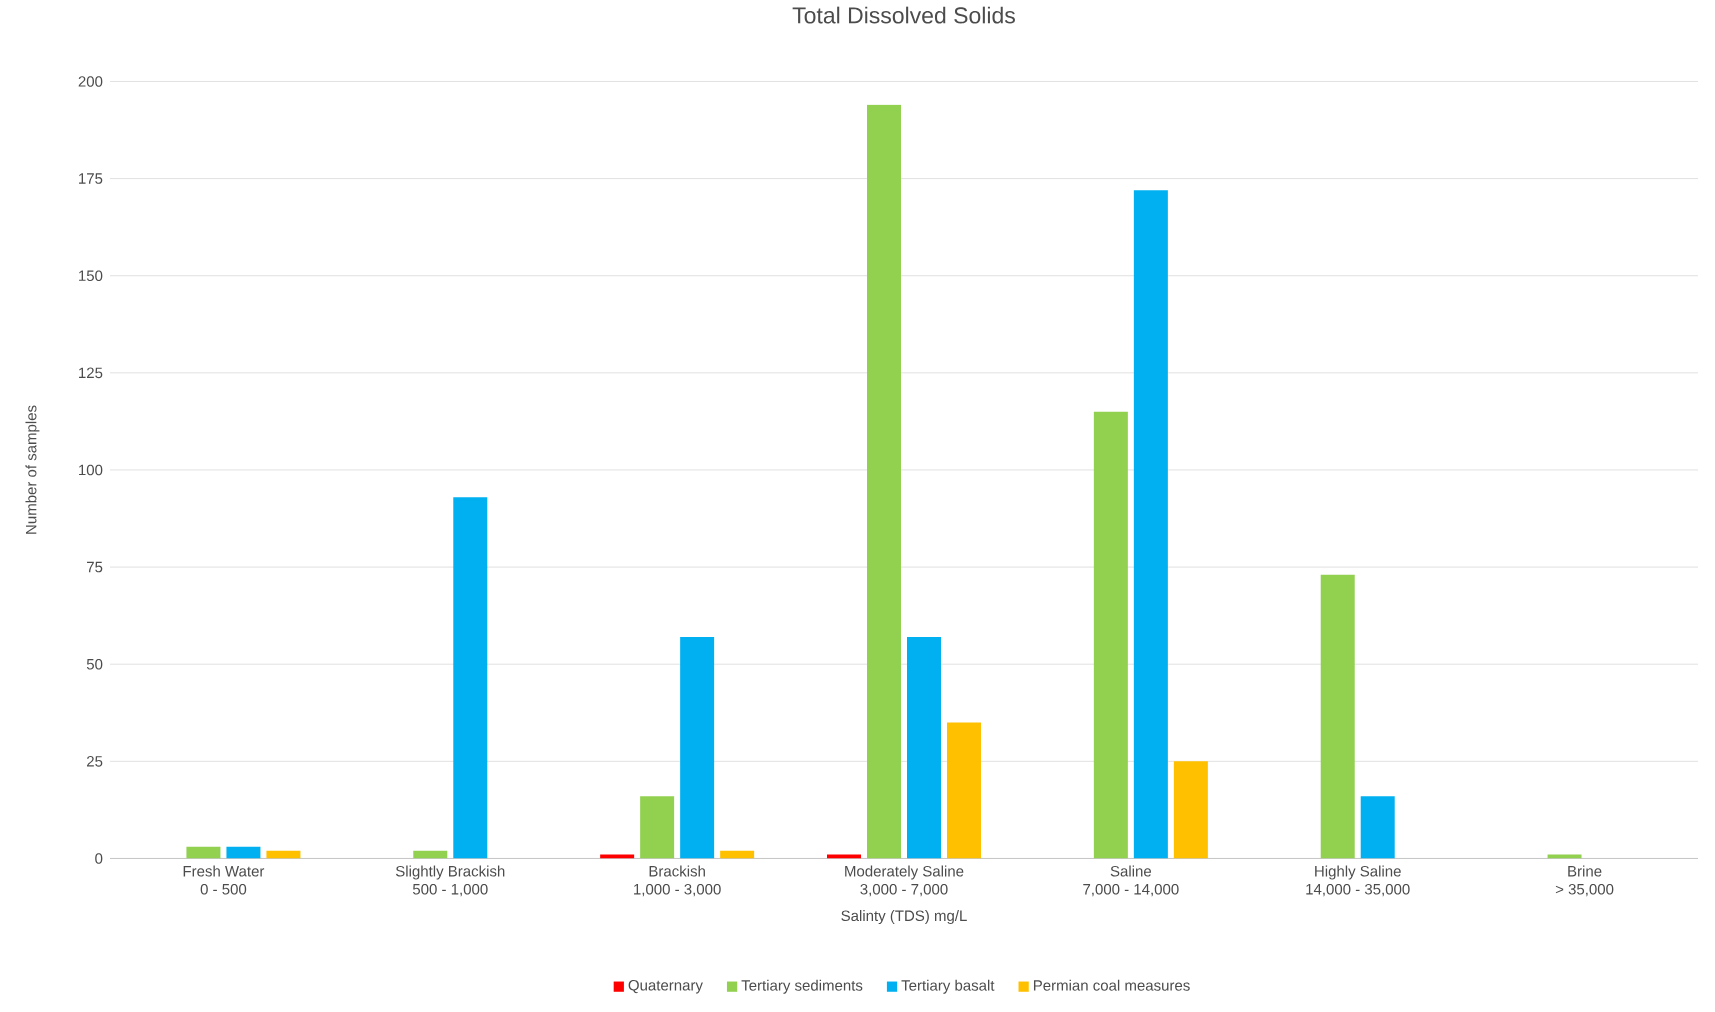 This screenshot has height=1012, width=1715. I want to click on y-tick-label: 125, so click(91, 372).